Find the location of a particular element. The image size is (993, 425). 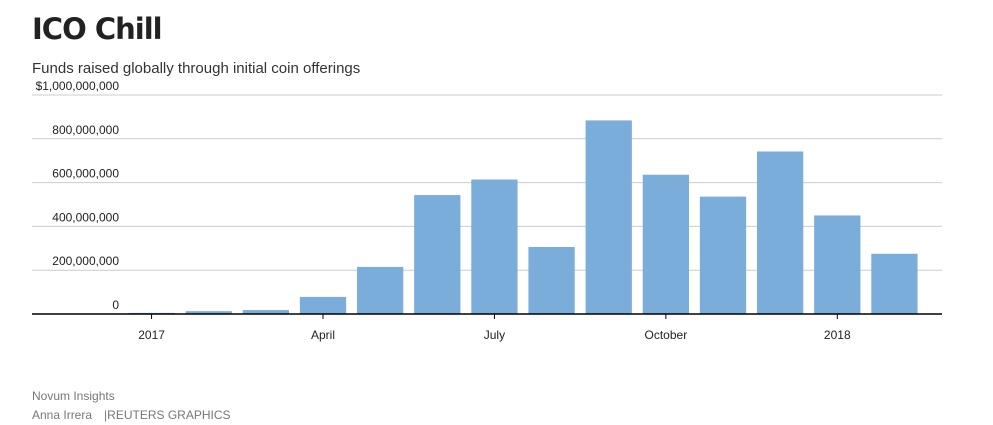

source-note: Novum Insights is located at coordinates (73, 396).